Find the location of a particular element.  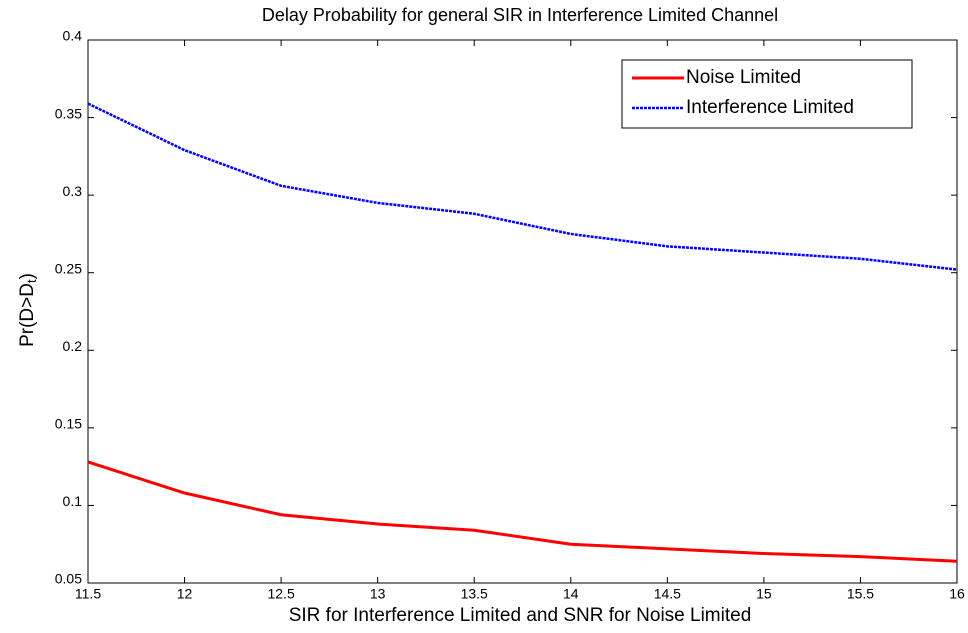

y-tick-label: 0.4 is located at coordinates (73, 36).